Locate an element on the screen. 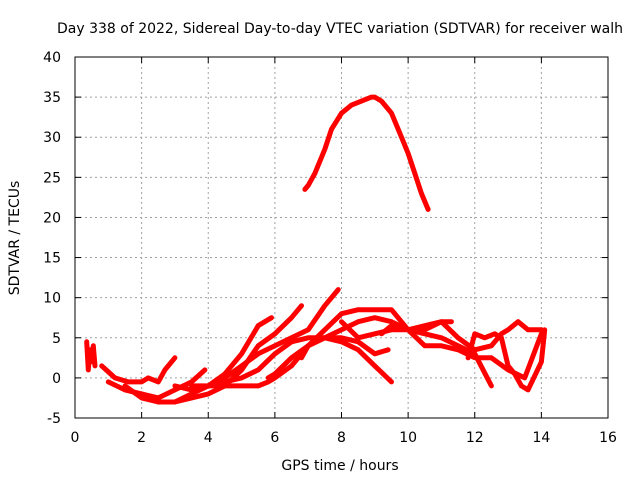 The height and width of the screenshot is (480, 640). x-tick-label: 14 is located at coordinates (541, 438).